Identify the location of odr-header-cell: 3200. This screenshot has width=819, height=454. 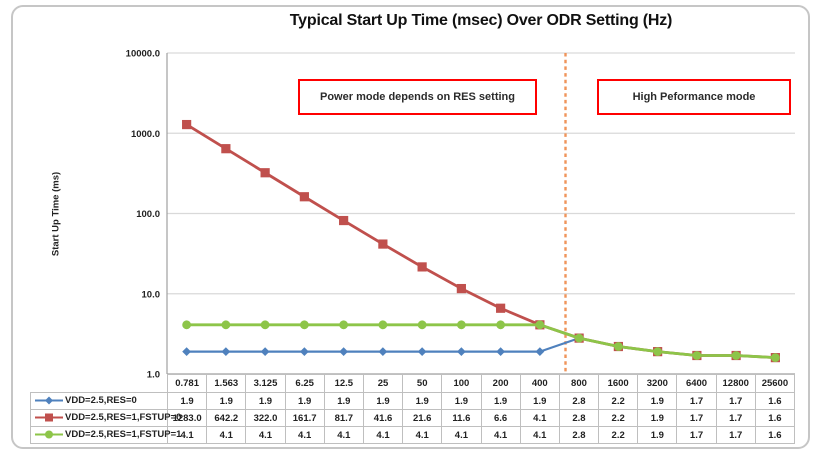
(657, 383).